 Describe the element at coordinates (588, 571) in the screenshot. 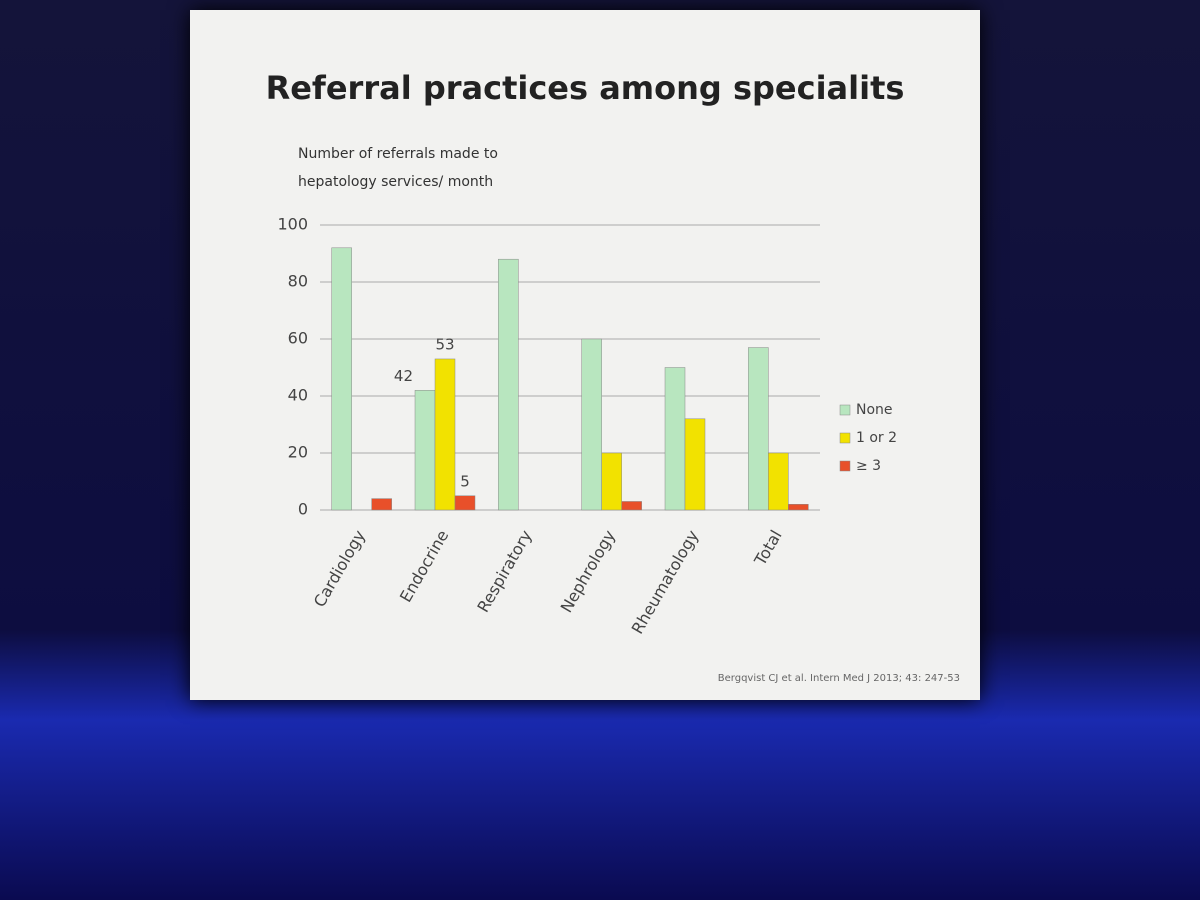

I see `x-tick-label: Nephrology` at that location.